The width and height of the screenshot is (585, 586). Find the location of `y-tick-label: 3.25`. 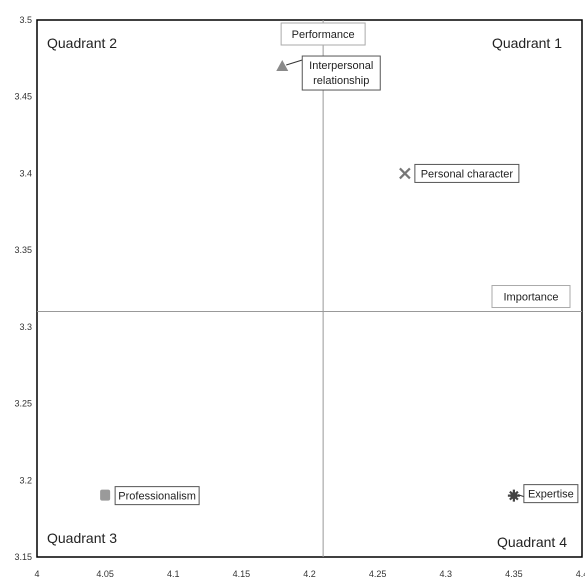

y-tick-label: 3.25 is located at coordinates (23, 404).